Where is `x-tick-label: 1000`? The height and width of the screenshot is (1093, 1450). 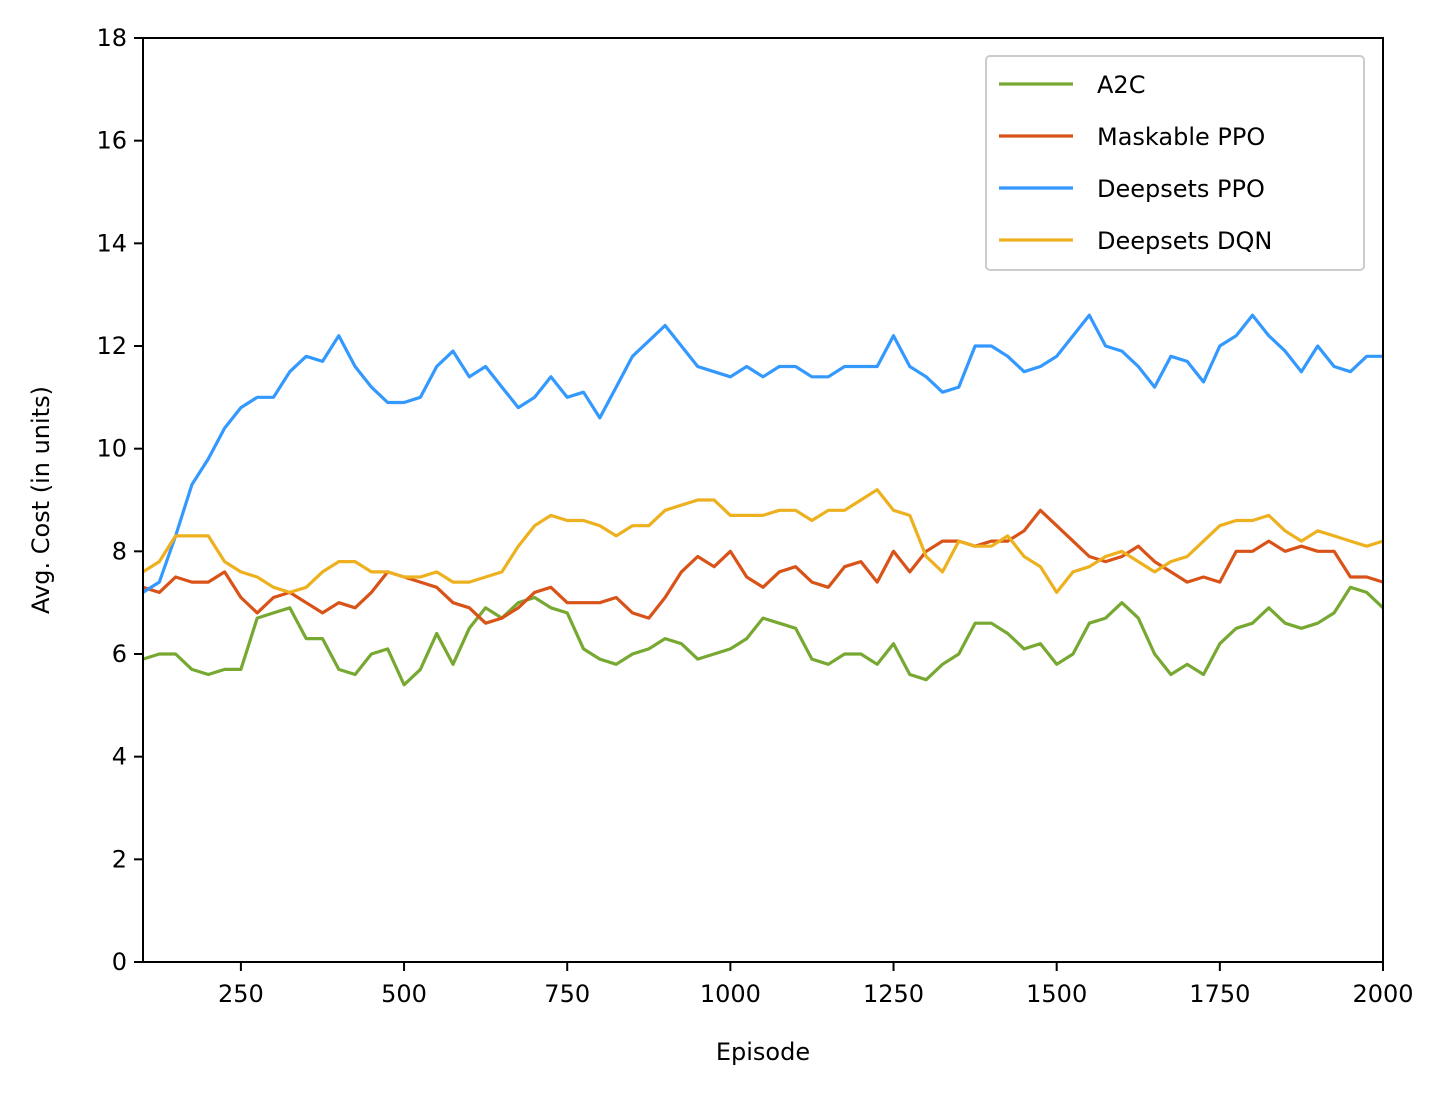
x-tick-label: 1000 is located at coordinates (730, 994).